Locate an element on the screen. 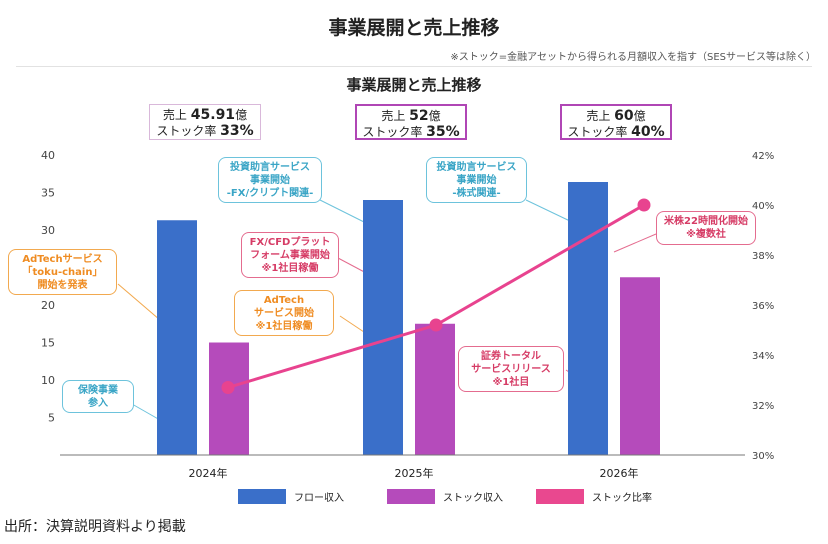 The height and width of the screenshot is (544, 828). annotation-advisory-fx: 投資助言サービス 事業開始 -FX/クリプト関連- is located at coordinates (270, 180).